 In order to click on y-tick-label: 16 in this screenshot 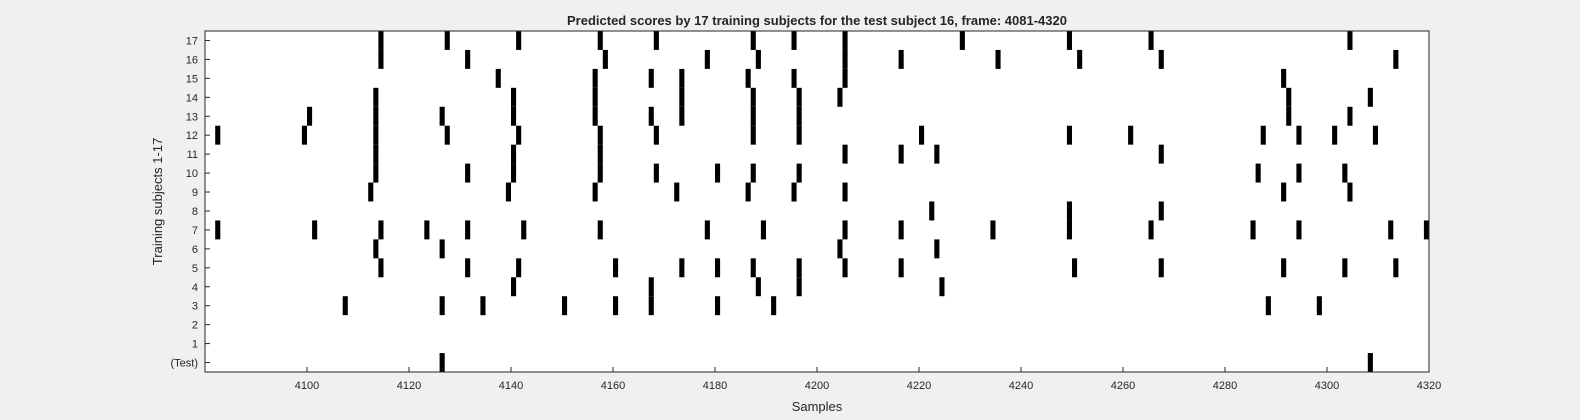, I will do `click(192, 60)`.